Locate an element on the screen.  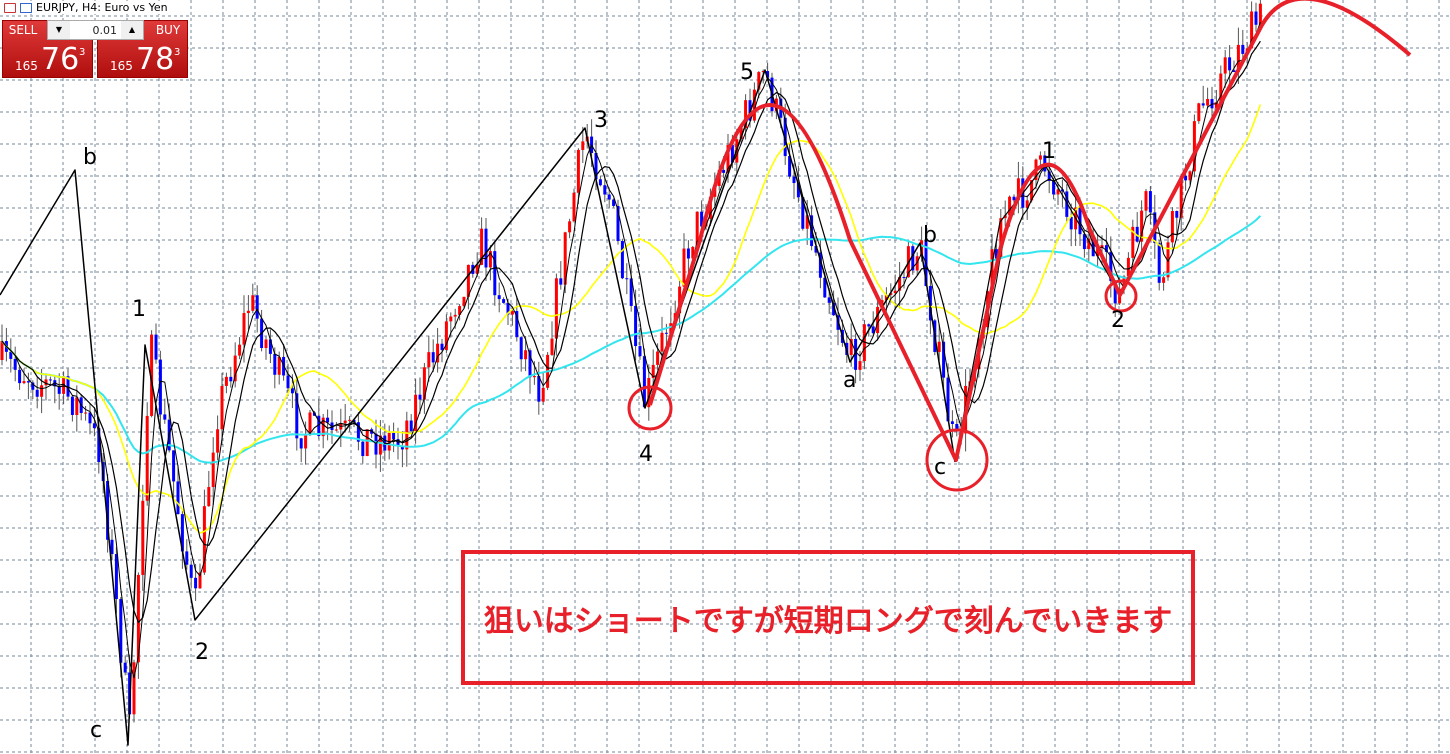
wave-label: b is located at coordinates (930, 235).